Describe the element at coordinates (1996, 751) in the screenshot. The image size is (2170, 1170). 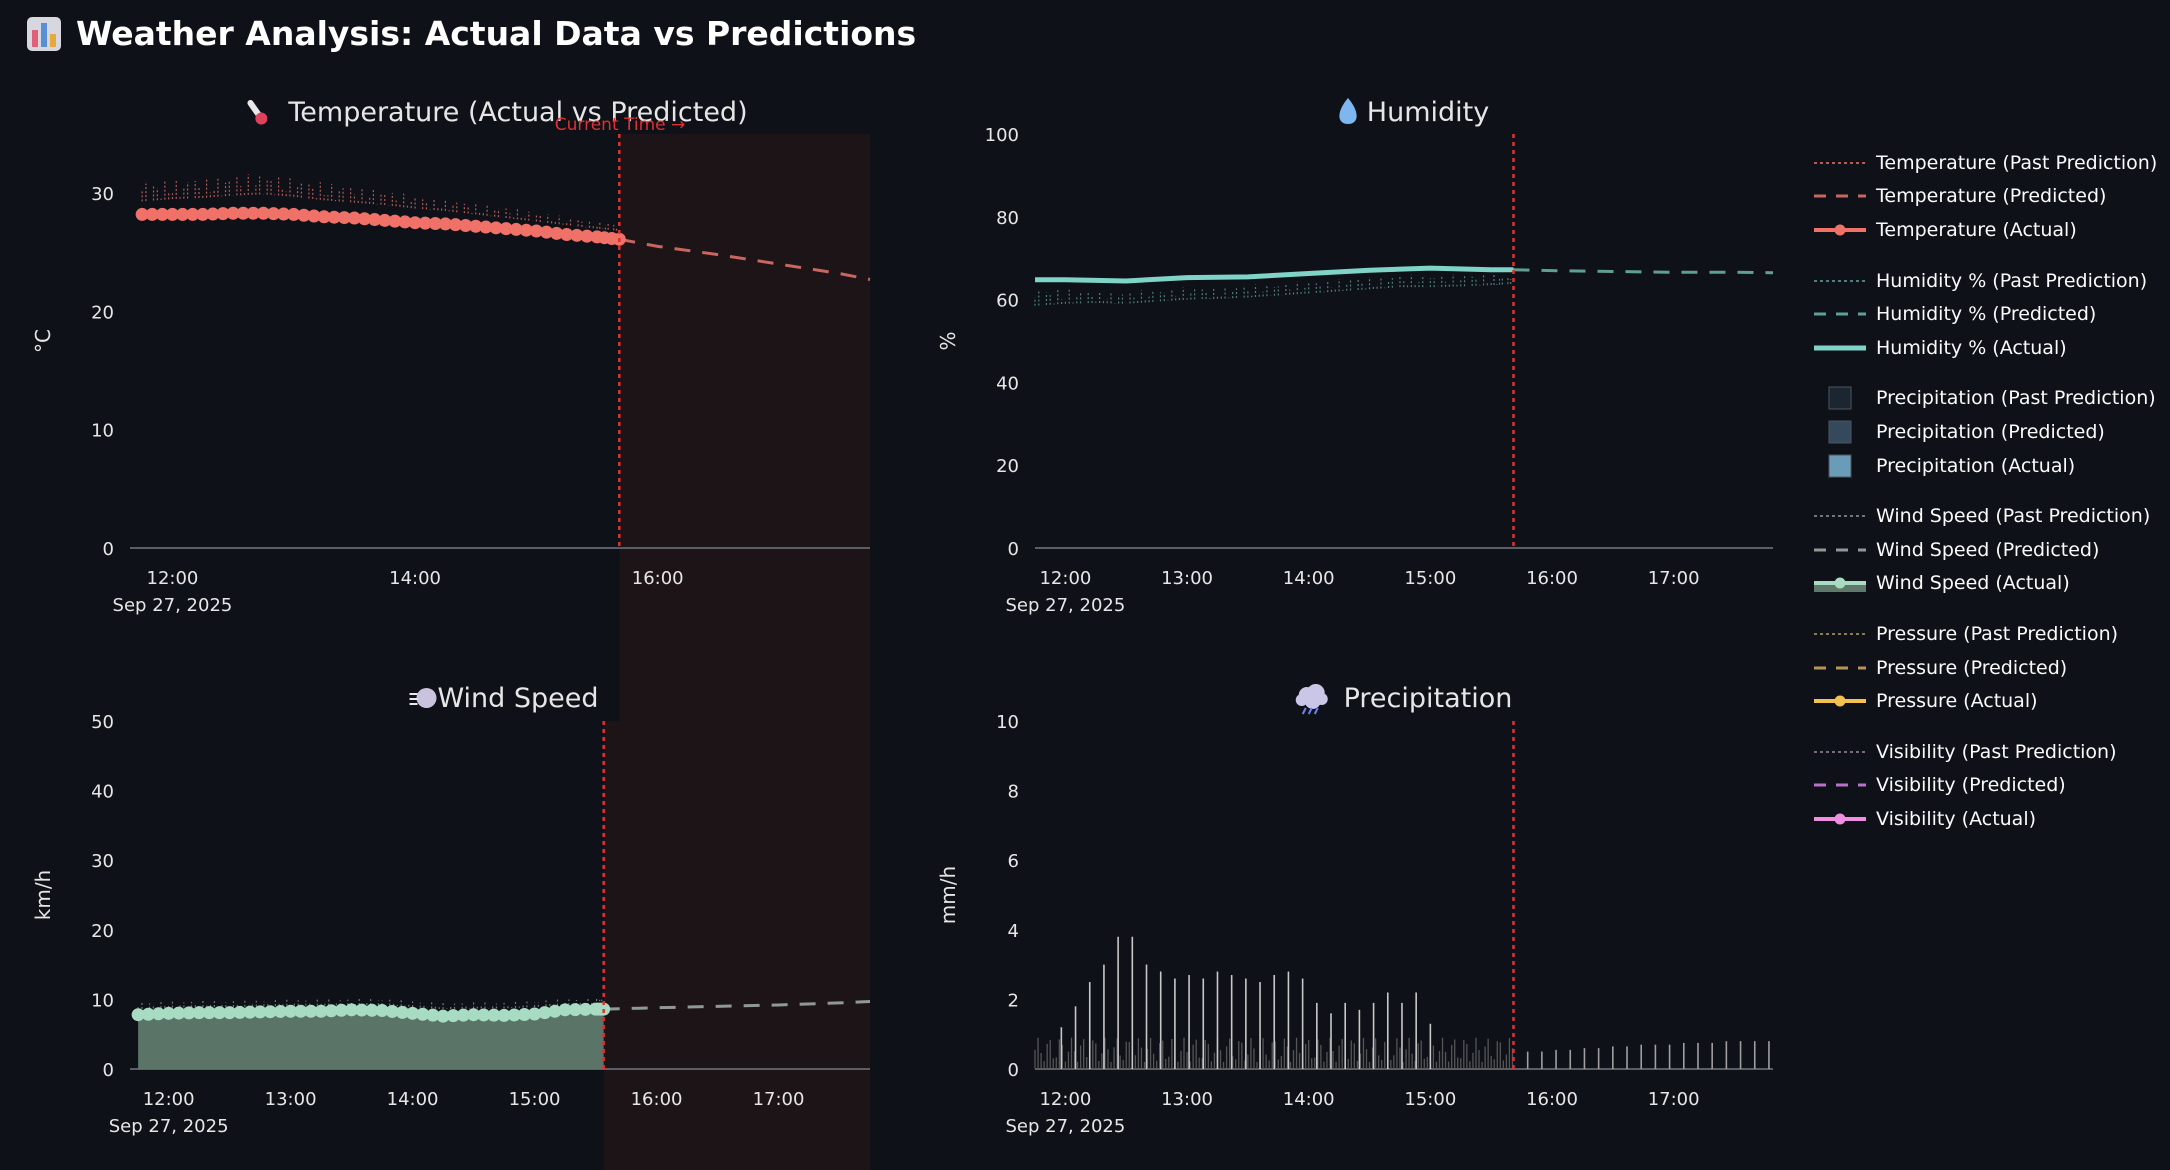
I see `legend-label: Visibility (Past Prediction)` at that location.